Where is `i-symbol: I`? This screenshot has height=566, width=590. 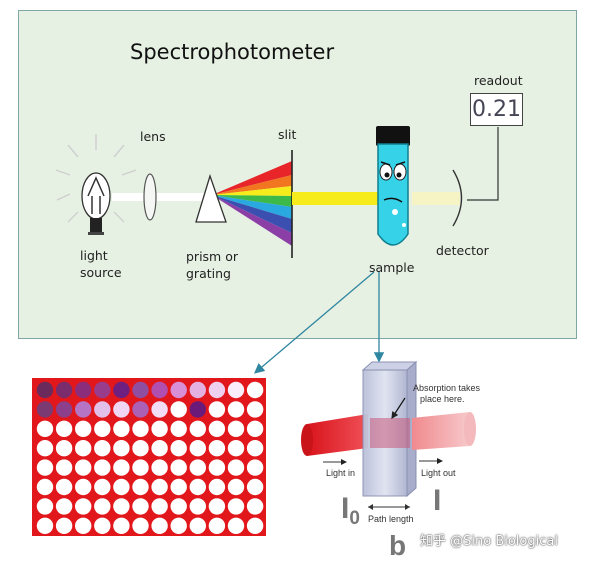 i-symbol: I is located at coordinates (437, 500).